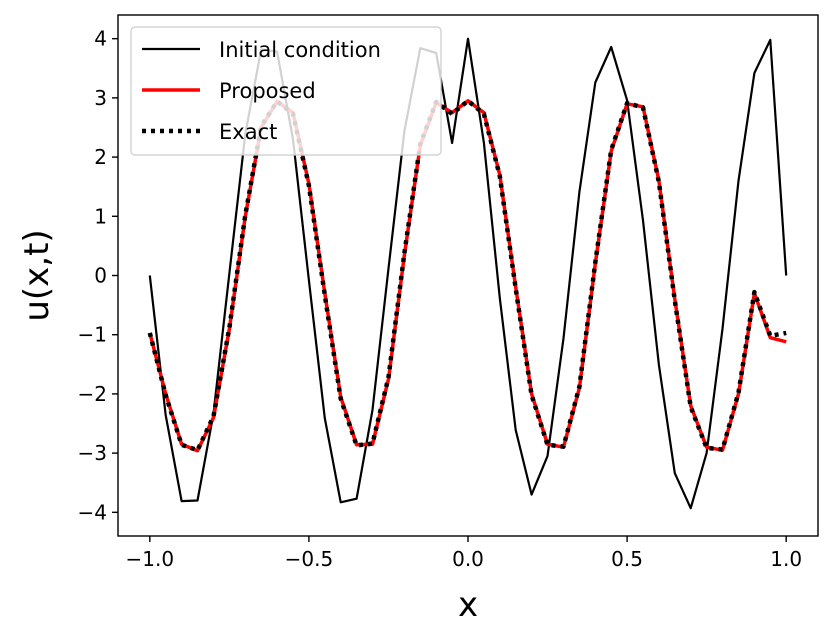 The width and height of the screenshot is (831, 639). What do you see at coordinates (92, 394) in the screenshot?
I see `y-tick-label: −2` at bounding box center [92, 394].